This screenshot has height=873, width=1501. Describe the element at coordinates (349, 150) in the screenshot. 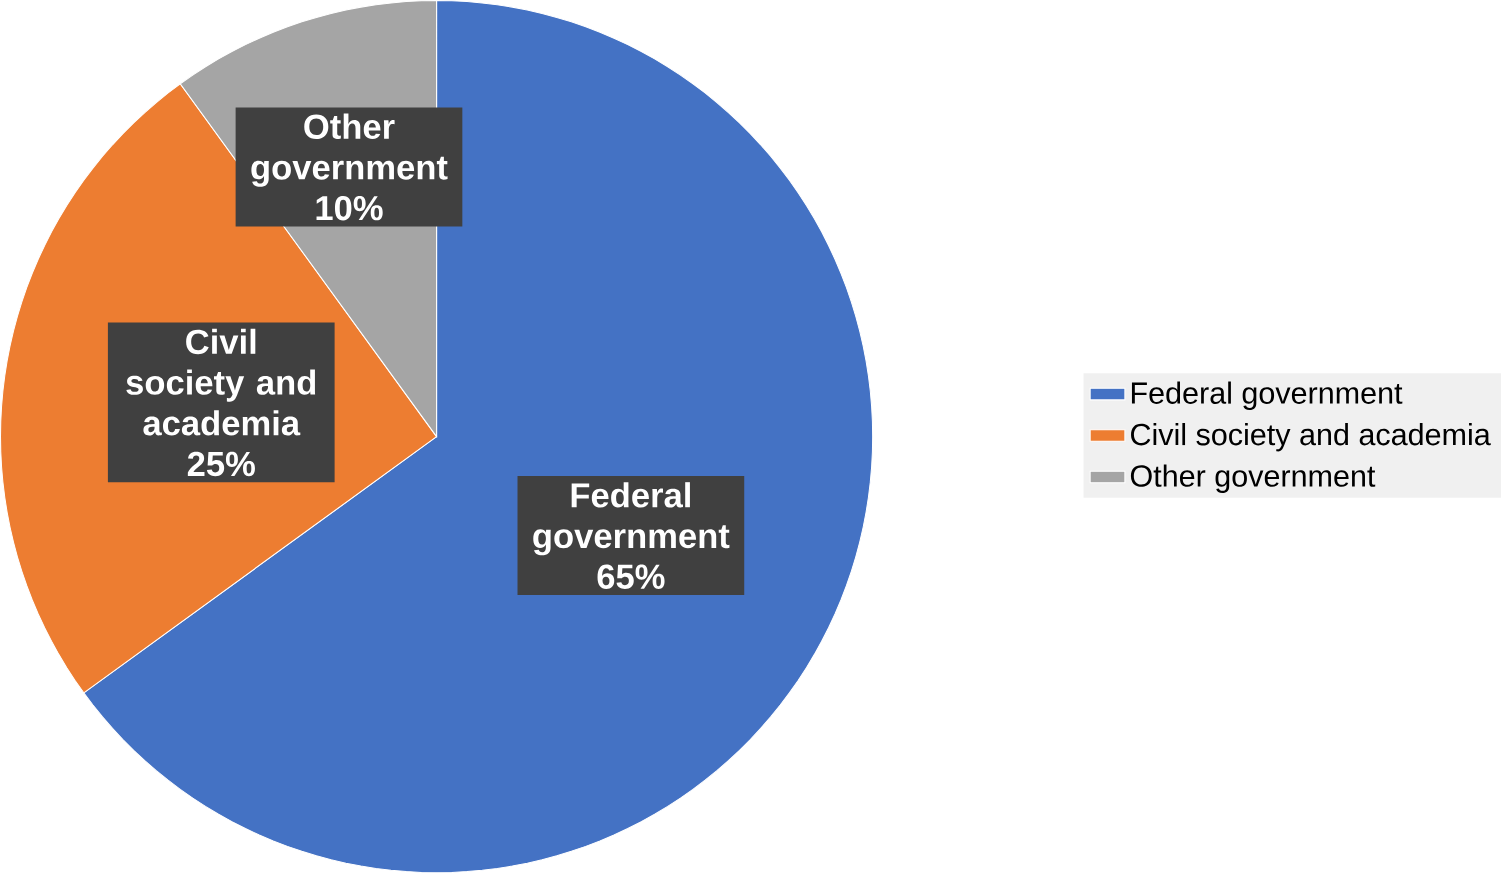

I see `slice-label: Other government` at that location.